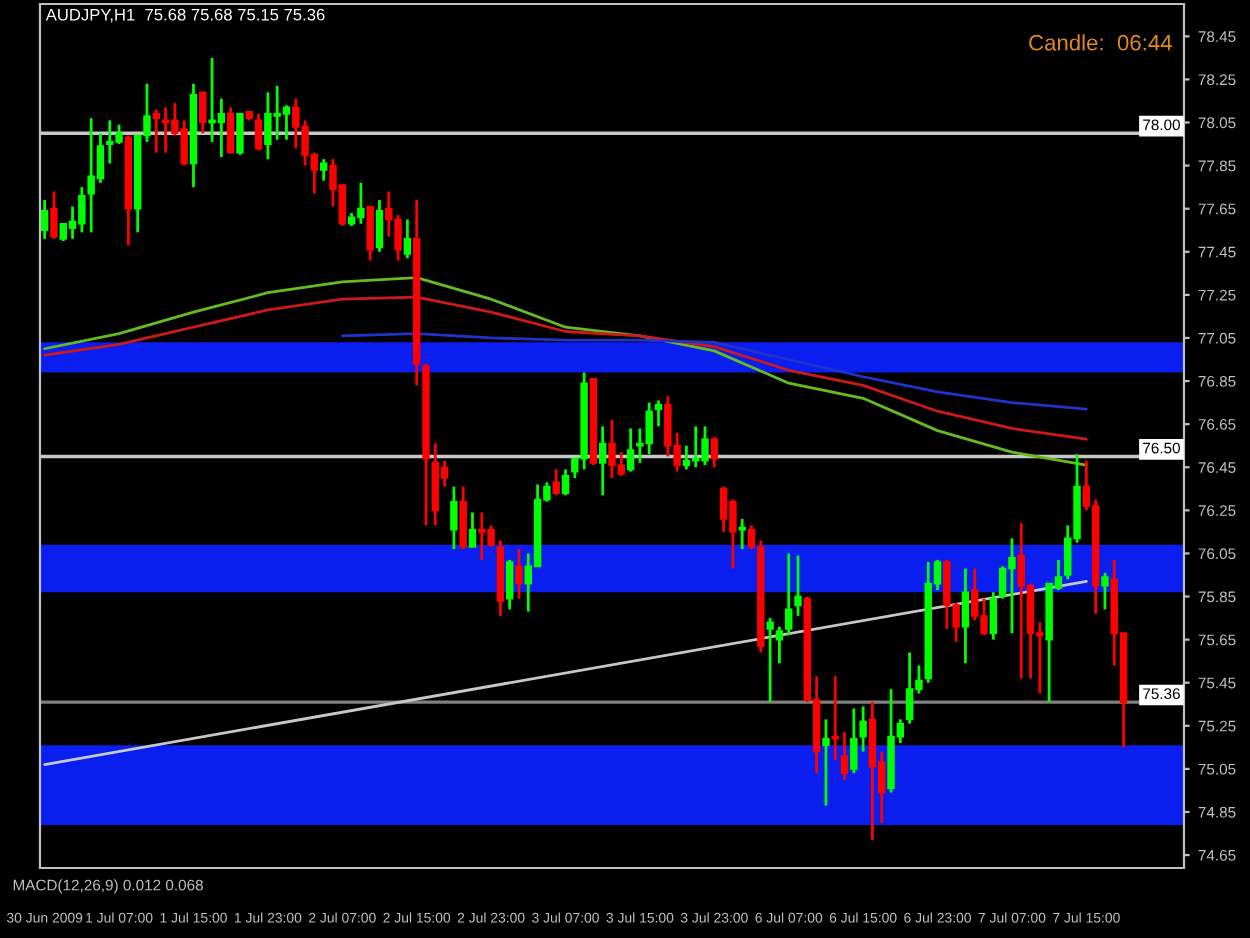 The height and width of the screenshot is (938, 1250). Describe the element at coordinates (185, 15) in the screenshot. I see `chart-title: AUDJPY,H1 75.68 75.68 75.15 75.36` at that location.